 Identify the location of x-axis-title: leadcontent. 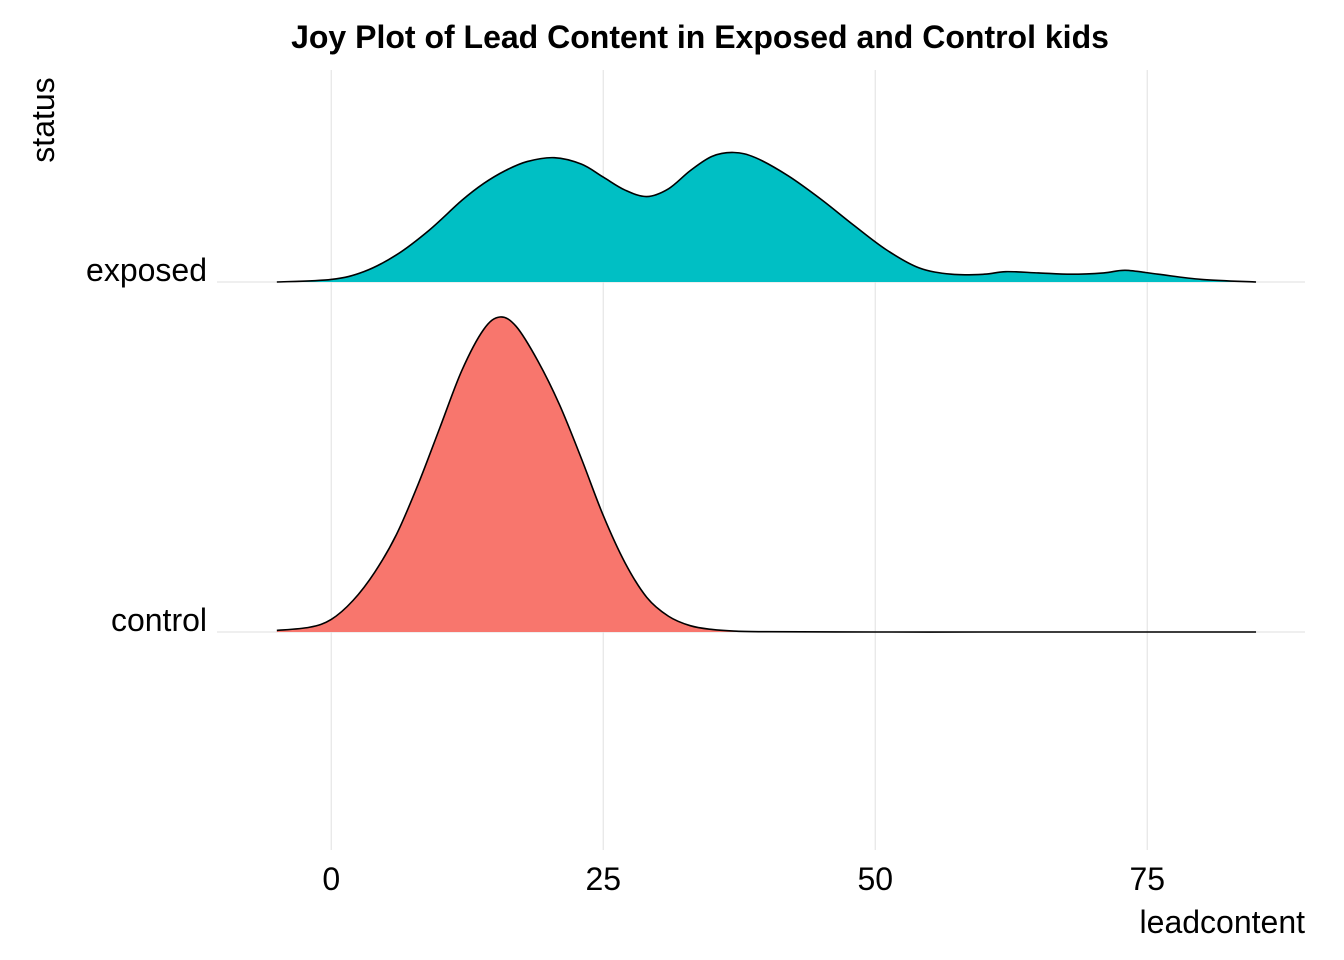
(1223, 922).